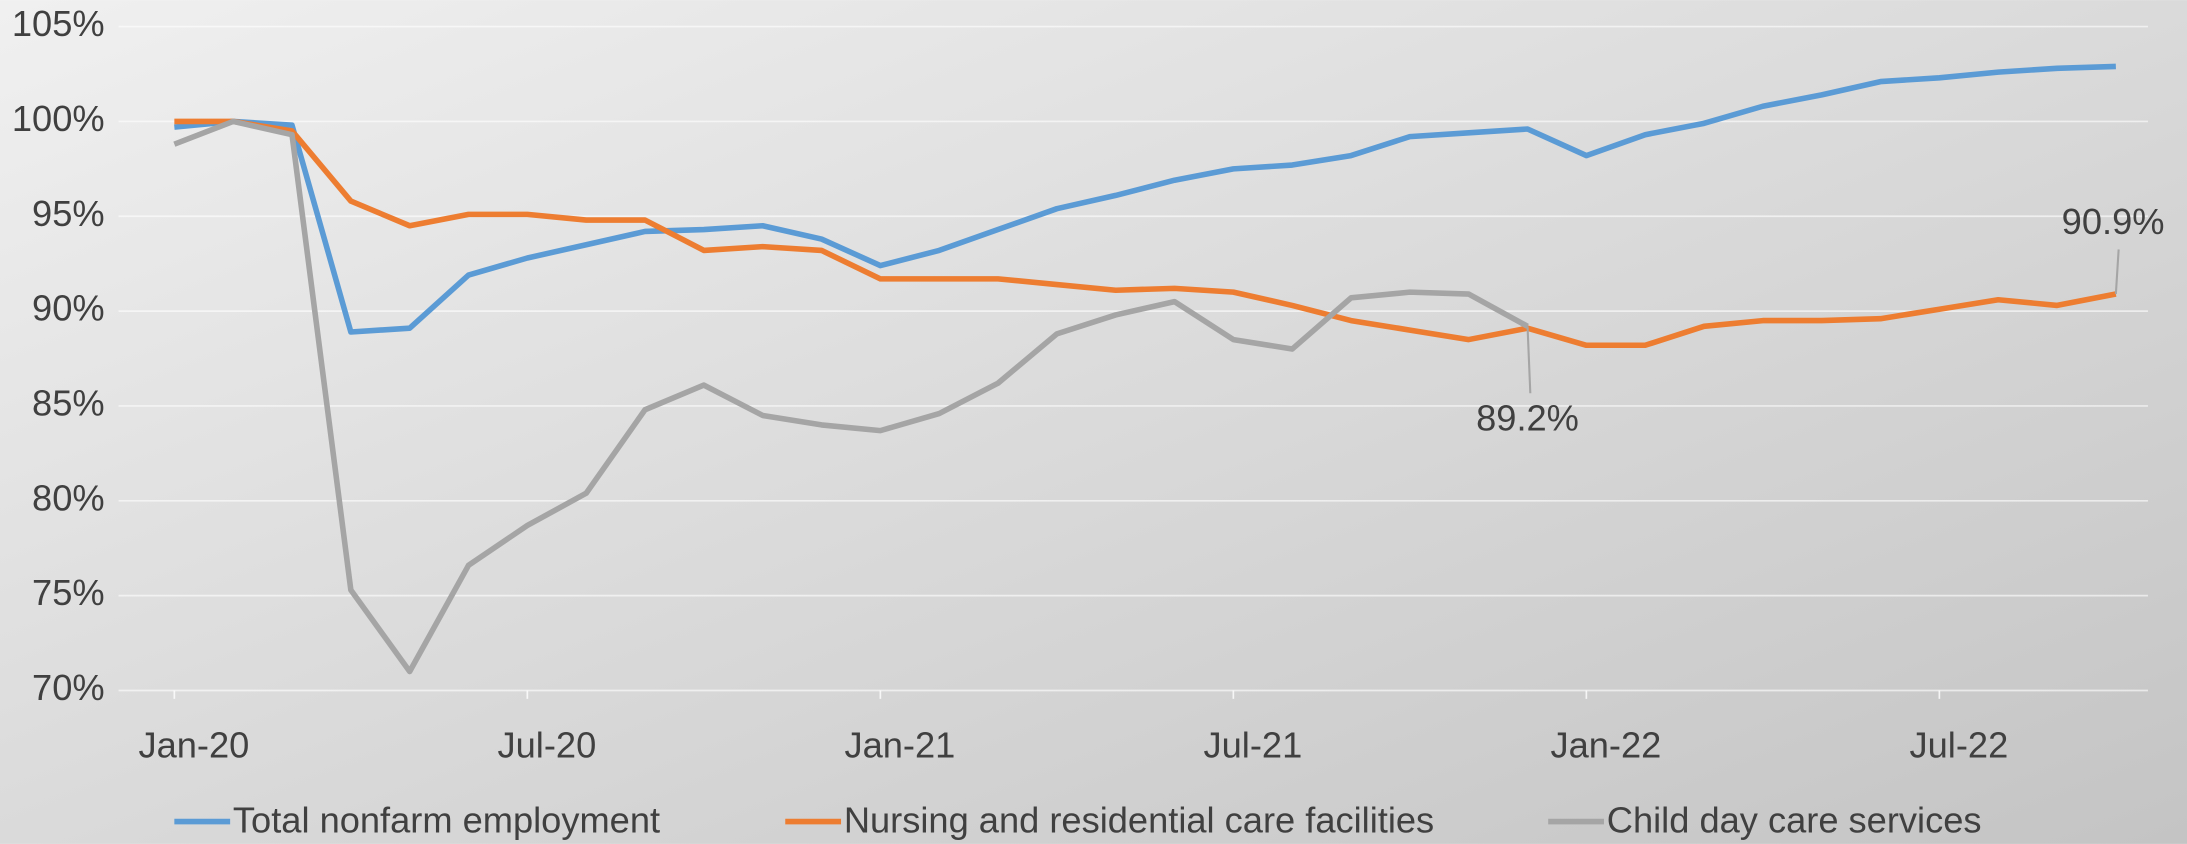 This screenshot has height=844, width=2187. I want to click on y-tick-label: 70%, so click(68, 687).